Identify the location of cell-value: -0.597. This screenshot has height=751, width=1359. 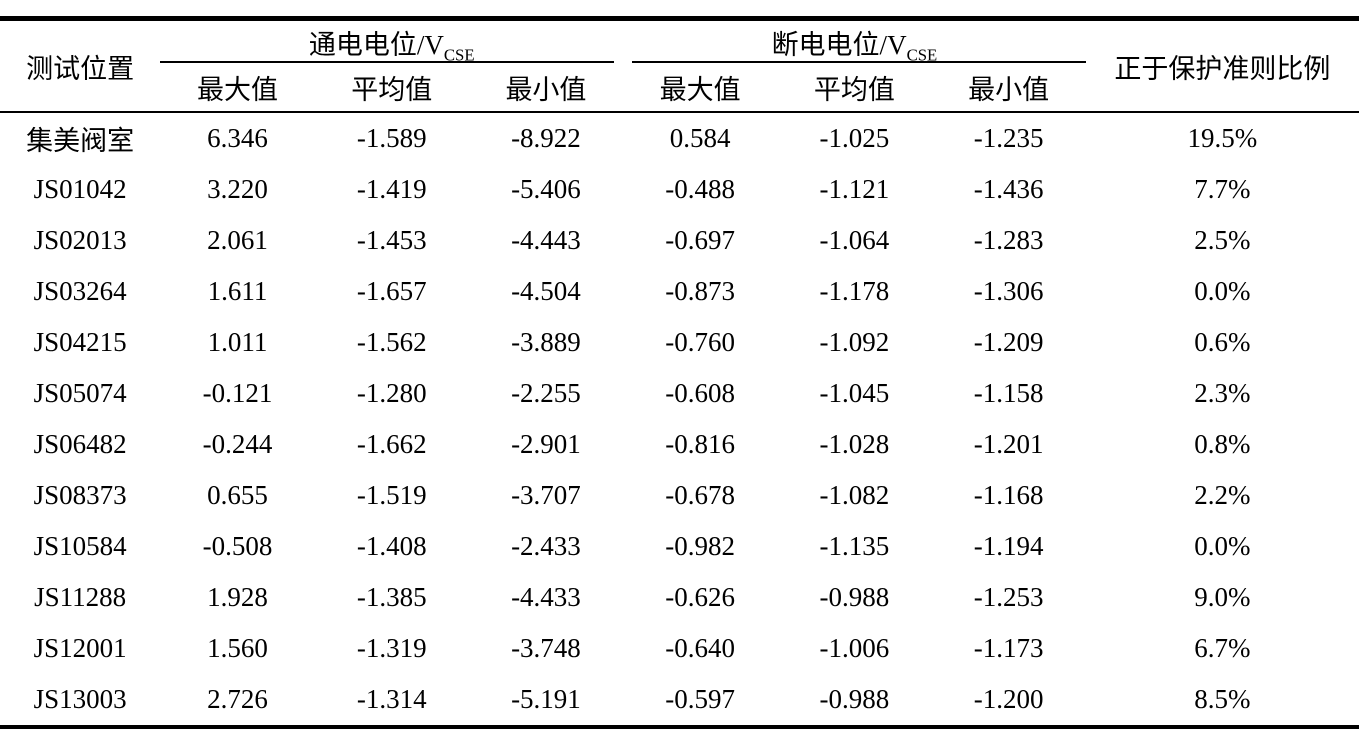
(700, 699).